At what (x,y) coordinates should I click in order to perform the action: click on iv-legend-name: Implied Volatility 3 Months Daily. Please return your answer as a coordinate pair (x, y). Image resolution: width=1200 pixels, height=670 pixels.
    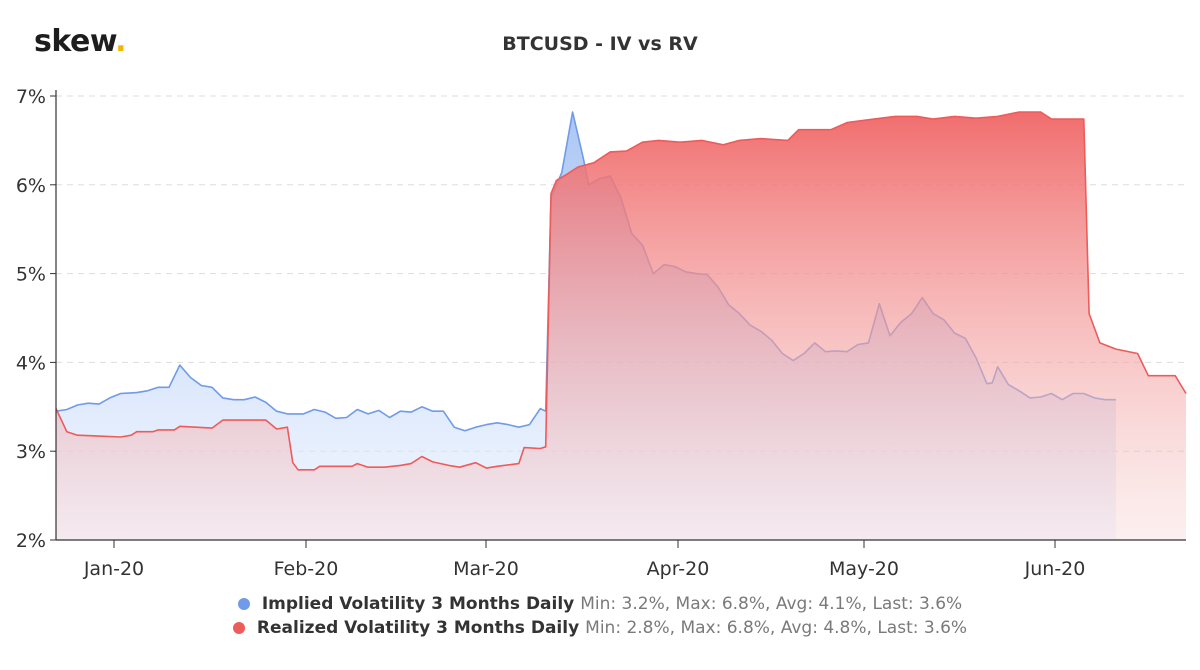
    Looking at the image, I should click on (418, 604).